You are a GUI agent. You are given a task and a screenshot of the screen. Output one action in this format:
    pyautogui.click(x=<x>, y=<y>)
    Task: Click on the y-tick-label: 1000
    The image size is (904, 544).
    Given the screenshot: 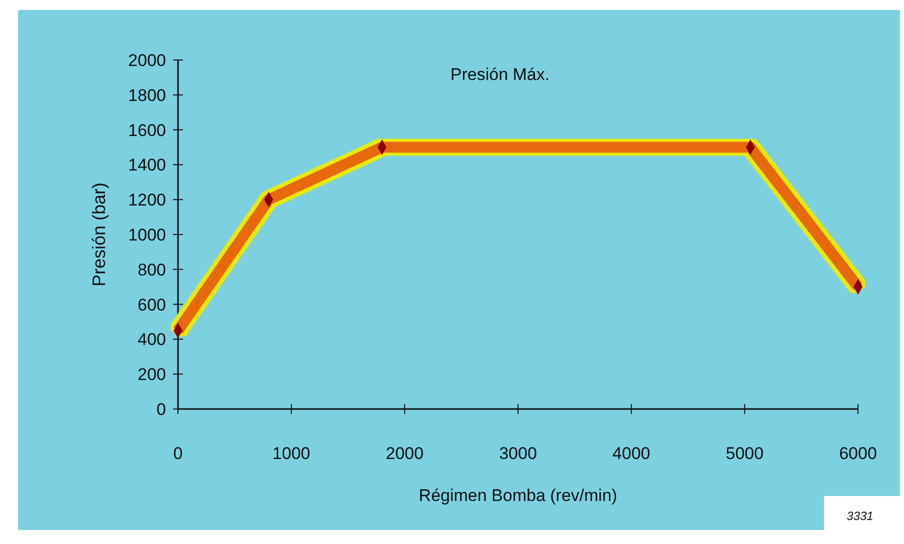 What is the action you would take?
    pyautogui.click(x=147, y=234)
    